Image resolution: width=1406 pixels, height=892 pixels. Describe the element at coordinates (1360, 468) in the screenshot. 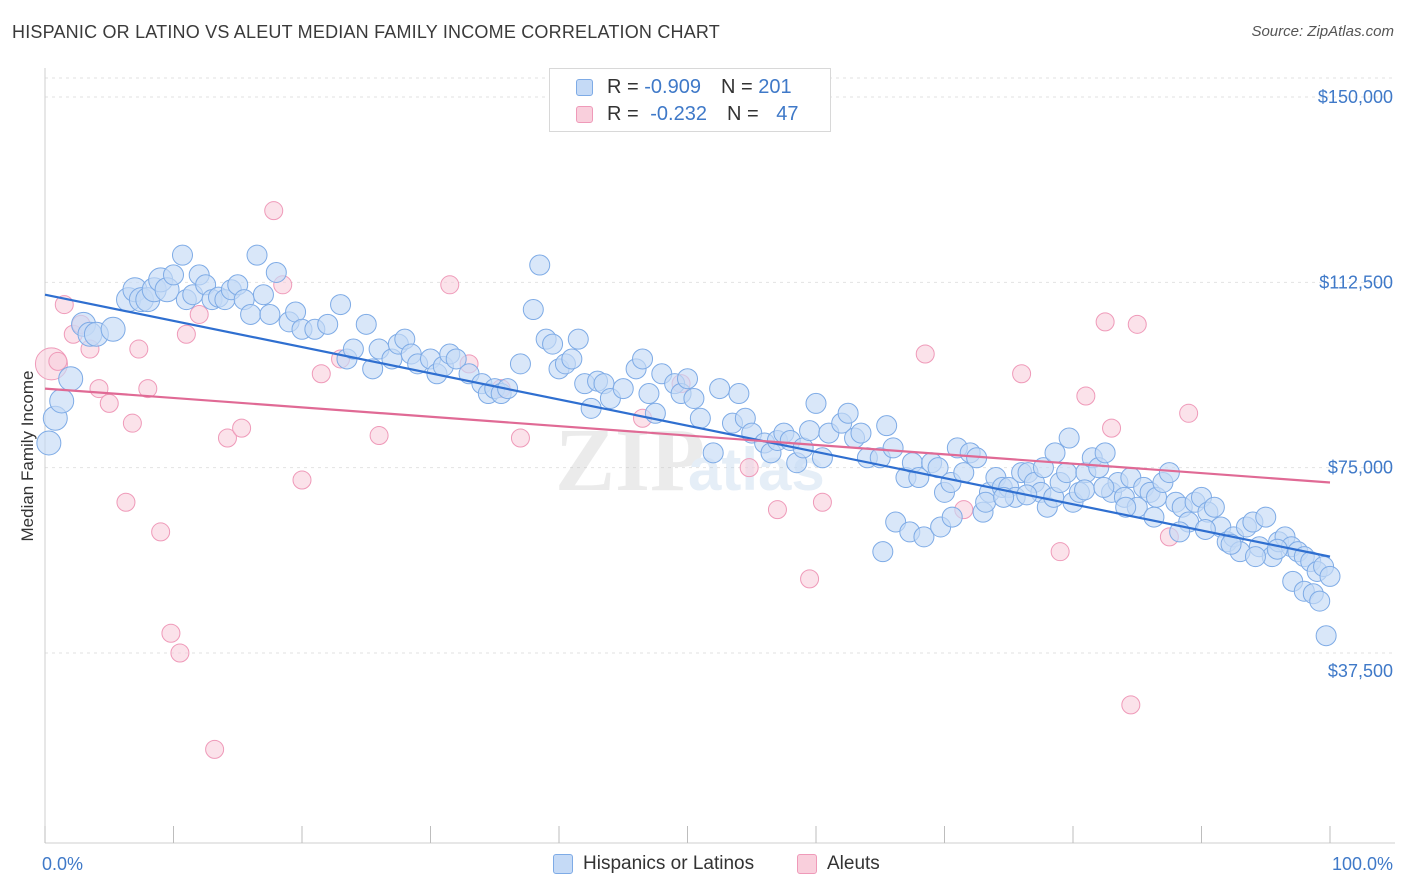

I see `y-tick-label: $75,000` at that location.